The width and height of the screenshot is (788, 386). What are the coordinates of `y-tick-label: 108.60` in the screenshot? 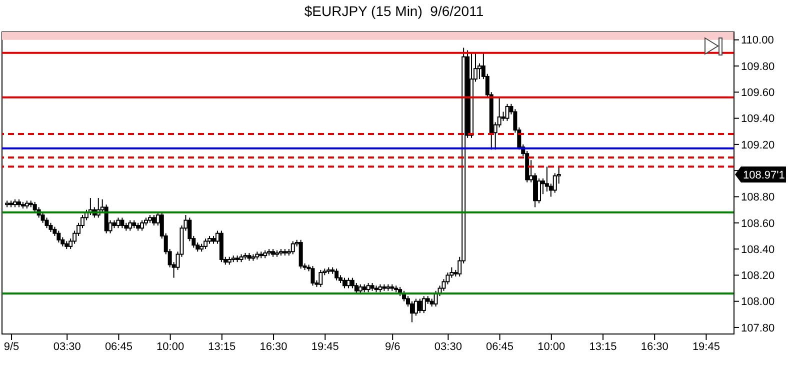 It's located at (758, 224).